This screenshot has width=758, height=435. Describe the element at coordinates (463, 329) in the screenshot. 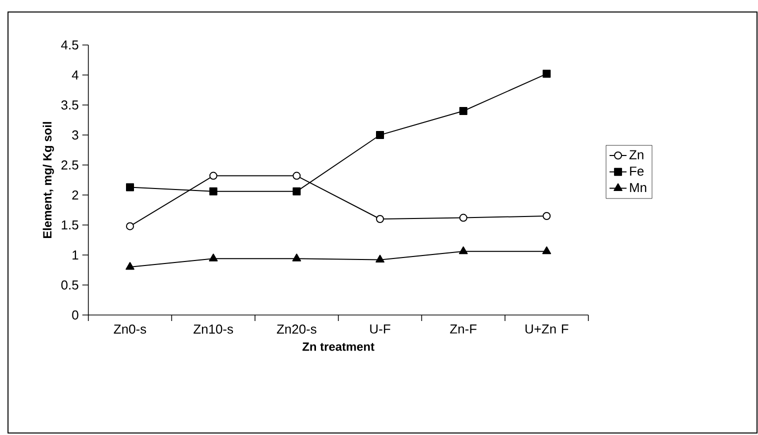

I see `x-tick-label: Zn-F` at that location.